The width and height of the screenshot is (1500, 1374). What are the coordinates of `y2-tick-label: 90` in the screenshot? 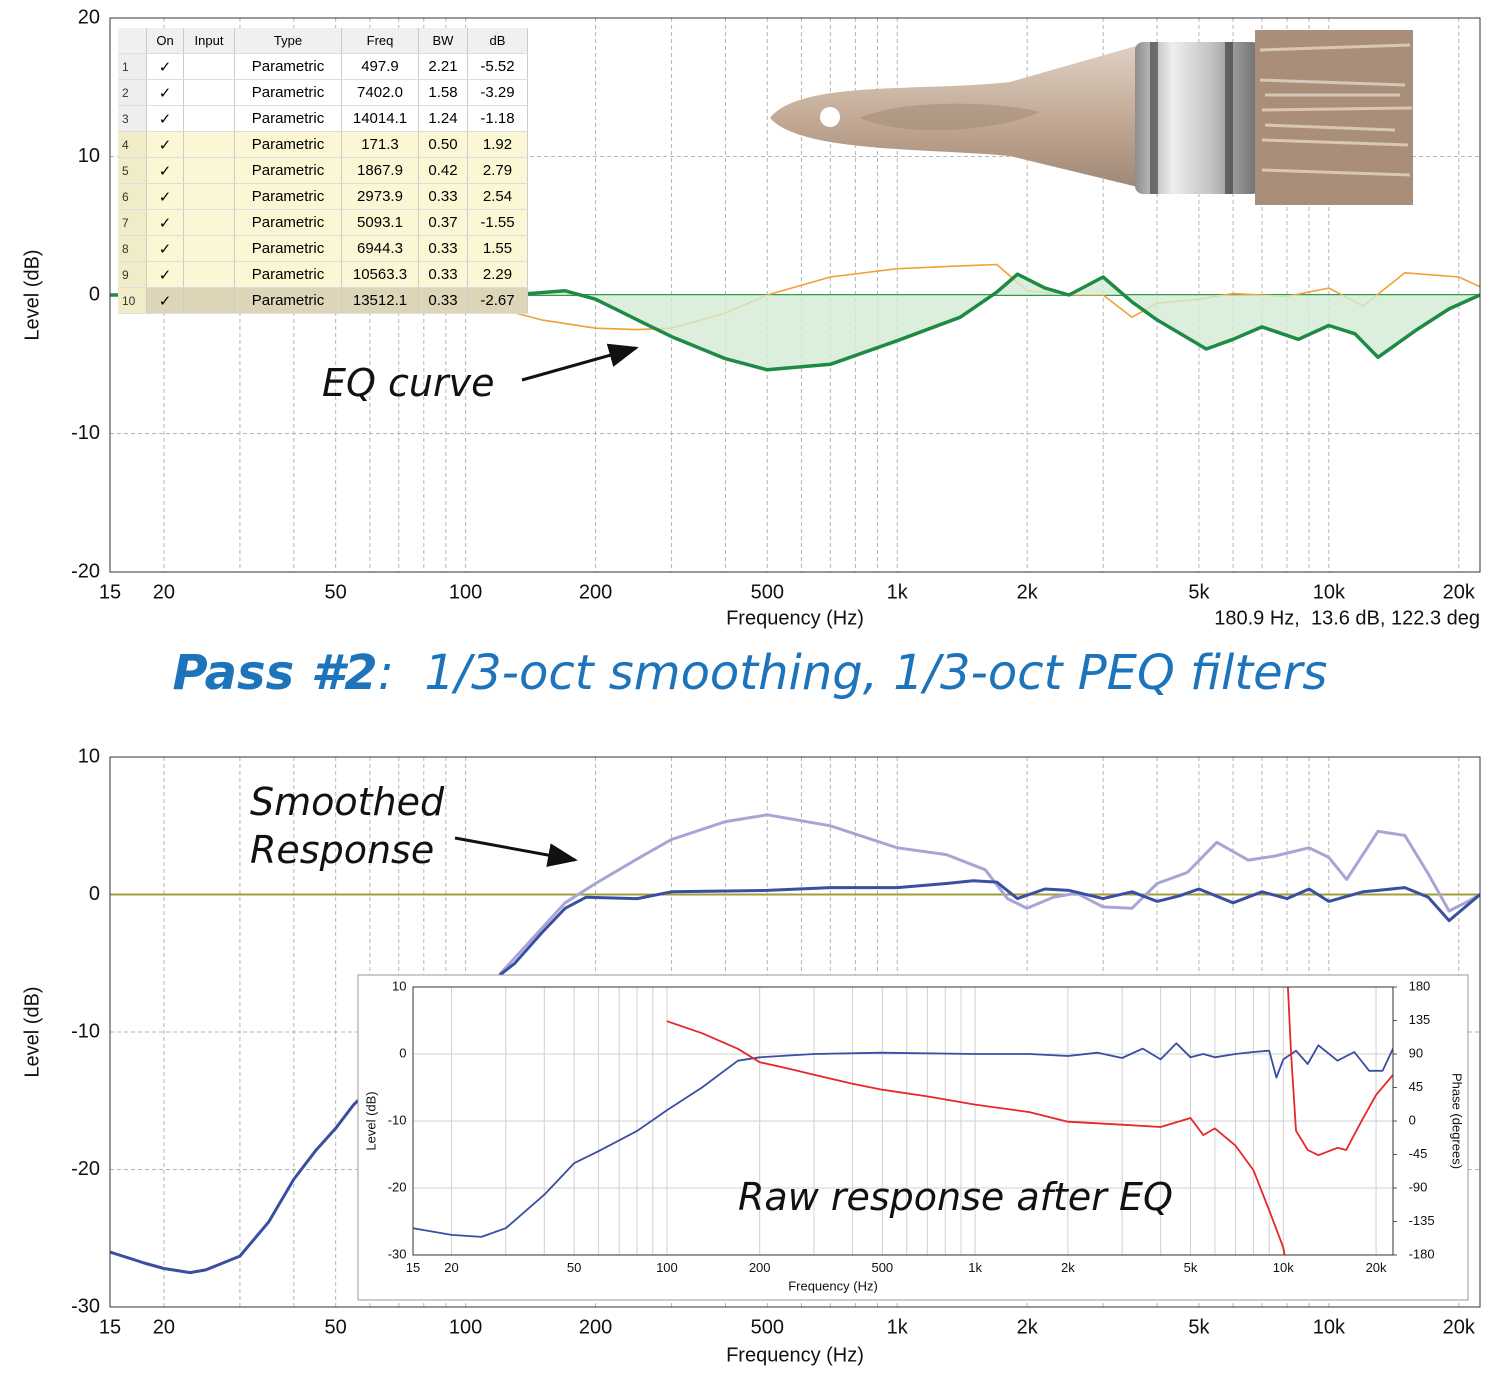 It's located at (1416, 1052).